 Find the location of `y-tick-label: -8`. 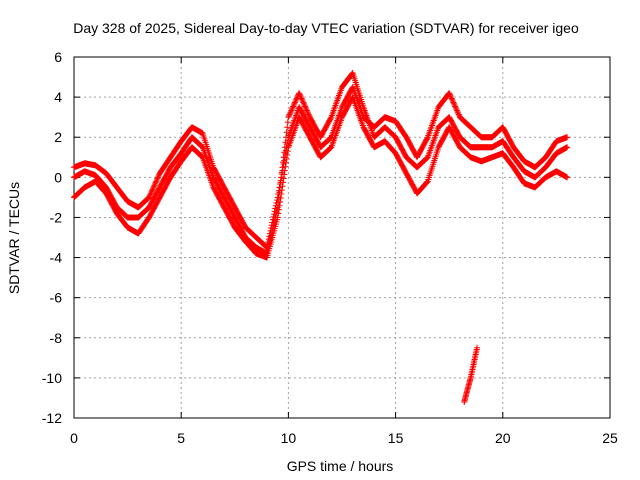

y-tick-label: -8 is located at coordinates (56, 338).